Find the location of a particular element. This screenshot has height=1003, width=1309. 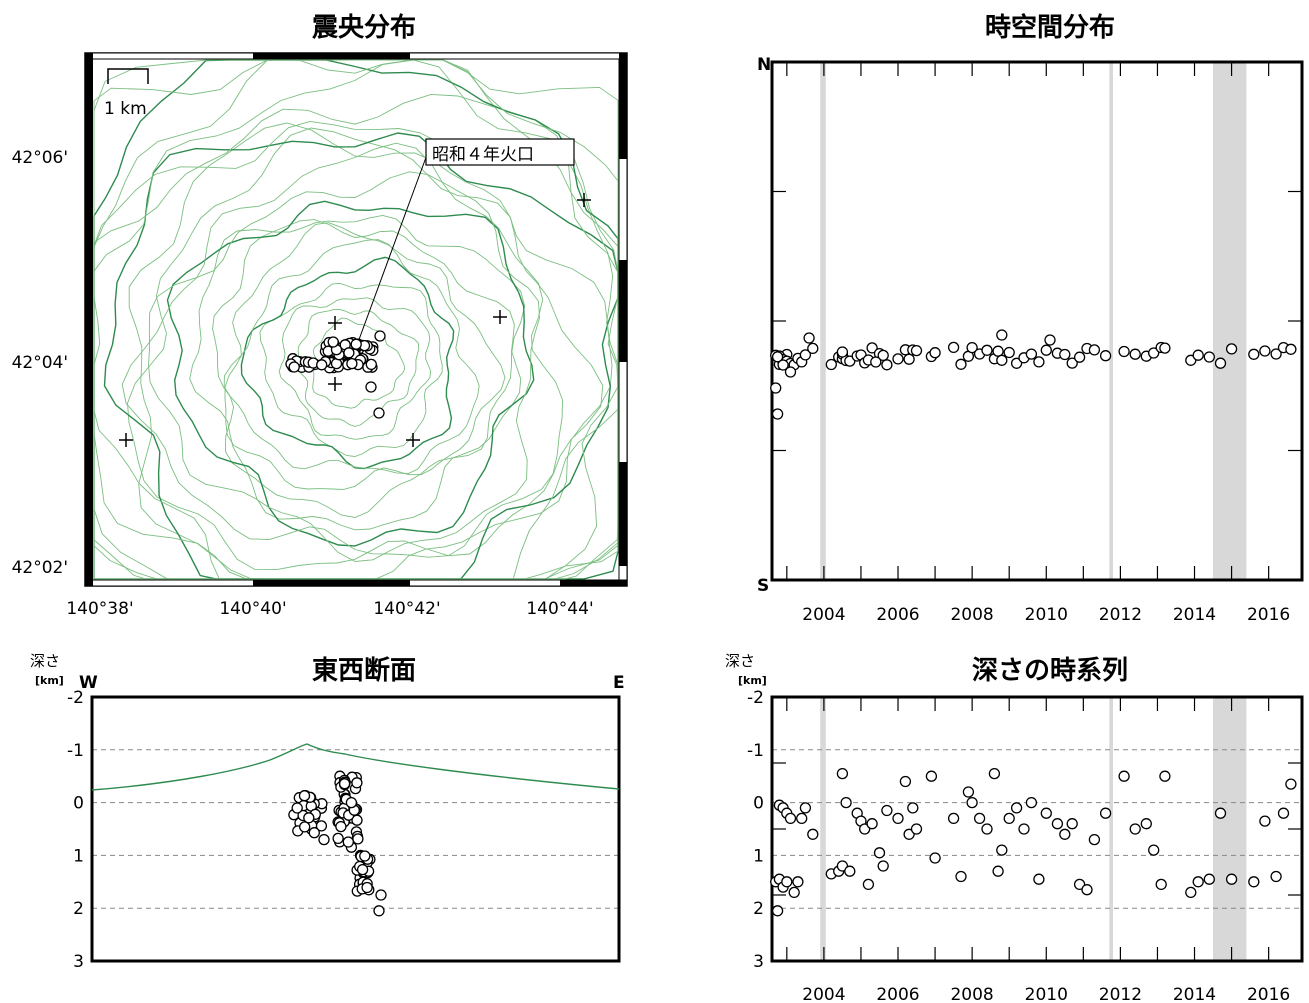

depth-time-year-ticks: 2004 2006 2008 2010 2012 2014 2016 is located at coordinates (1037, 849).